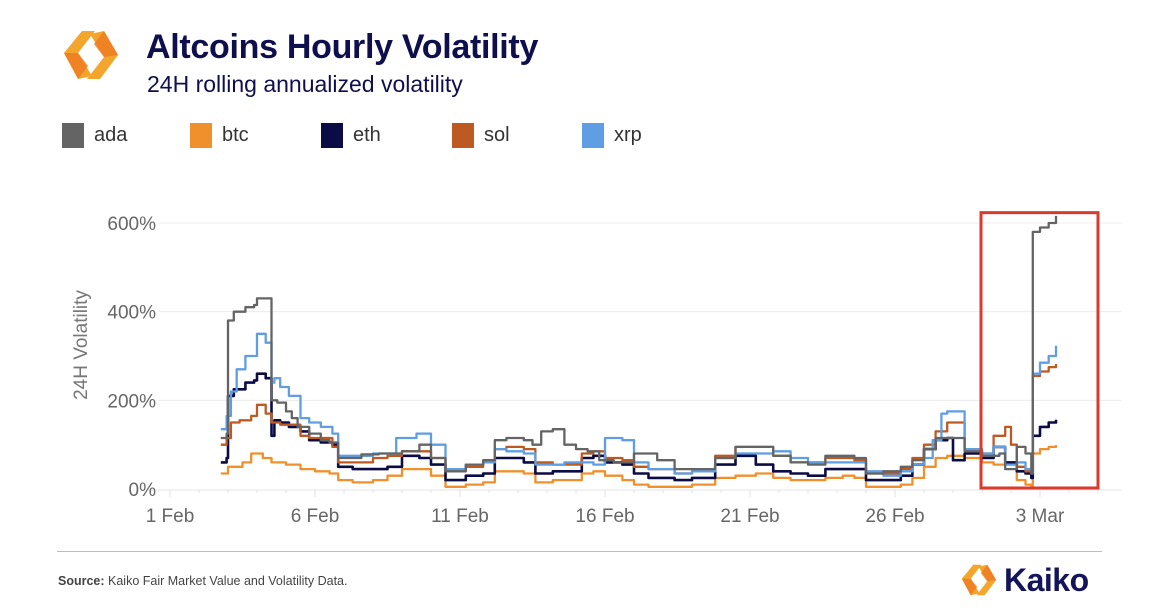 The height and width of the screenshot is (610, 1158). What do you see at coordinates (635, 493) in the screenshot?
I see `x-axis` at bounding box center [635, 493].